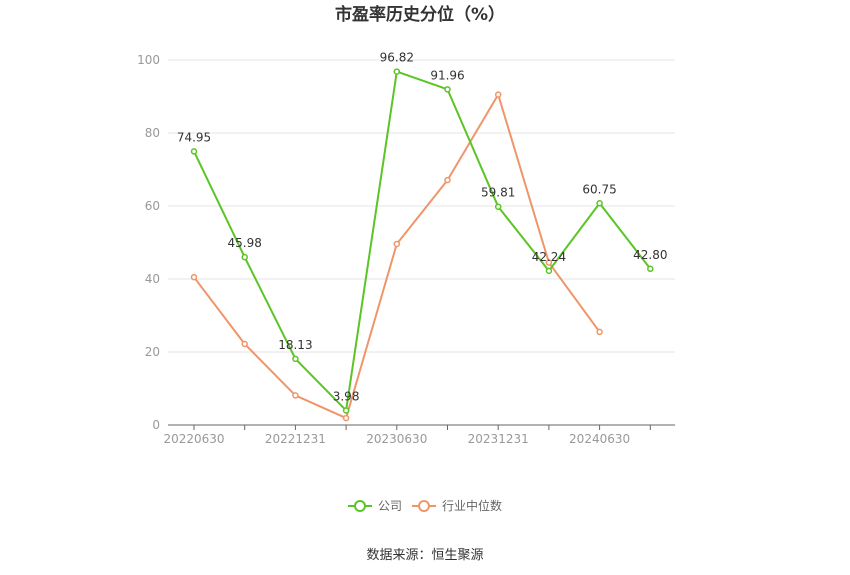 The image size is (850, 575). What do you see at coordinates (498, 193) in the screenshot?
I see `data-label: 59.81` at bounding box center [498, 193].